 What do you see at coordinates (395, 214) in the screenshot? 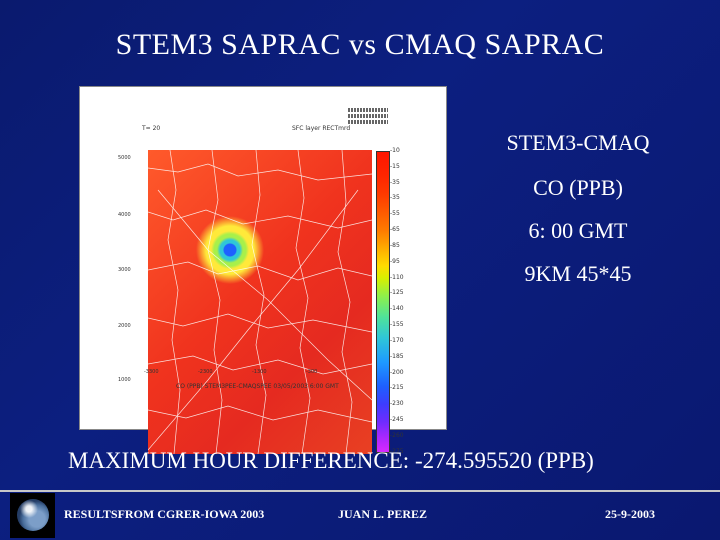
I see `colorbar-label: -55` at bounding box center [395, 214].